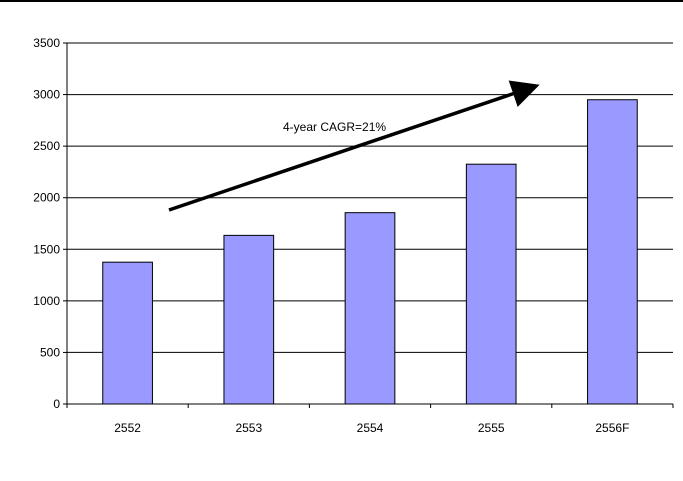 The height and width of the screenshot is (481, 683). What do you see at coordinates (46, 301) in the screenshot?
I see `y-tick-label: 1000` at bounding box center [46, 301].